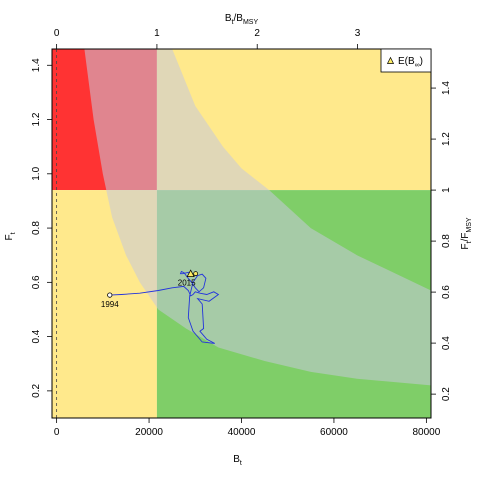 This screenshot has height=485, width=480. What do you see at coordinates (150, 289) in the screenshot?
I see `trajectory-marks: 1994 2015` at bounding box center [150, 289].